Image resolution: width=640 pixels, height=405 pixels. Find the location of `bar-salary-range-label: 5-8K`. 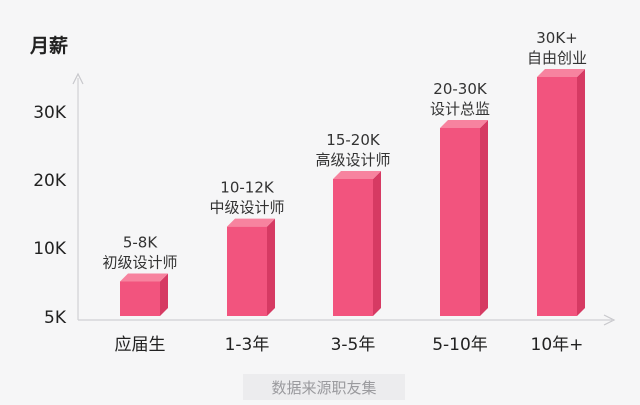

bar-salary-range-label: 5-8K is located at coordinates (140, 243).